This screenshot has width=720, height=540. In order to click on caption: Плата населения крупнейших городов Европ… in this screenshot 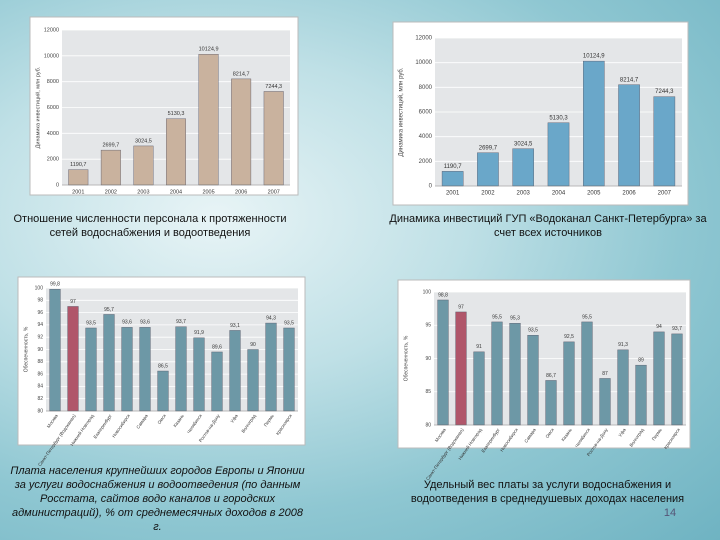, I will do `click(157, 499)`.